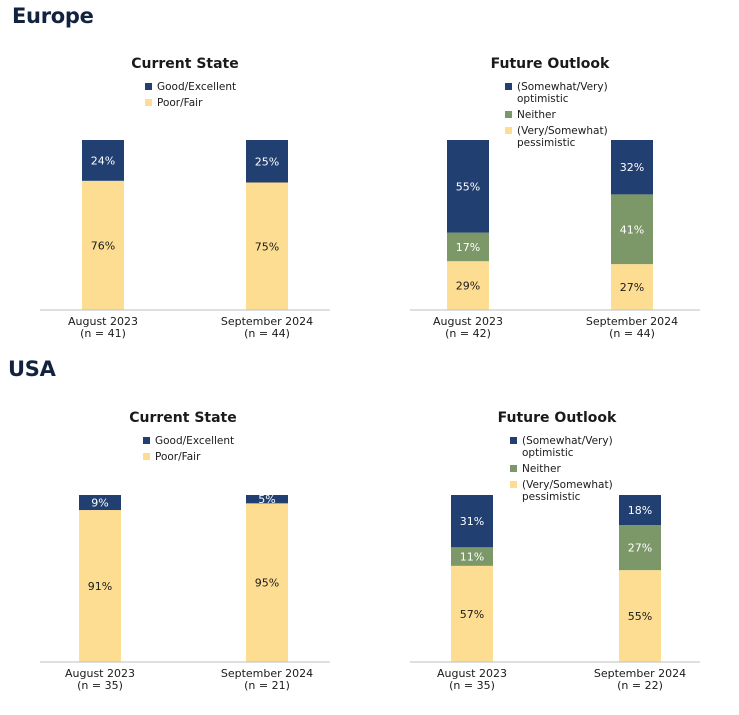 The image size is (739, 715). I want to click on data-label: 9%, so click(99, 503).